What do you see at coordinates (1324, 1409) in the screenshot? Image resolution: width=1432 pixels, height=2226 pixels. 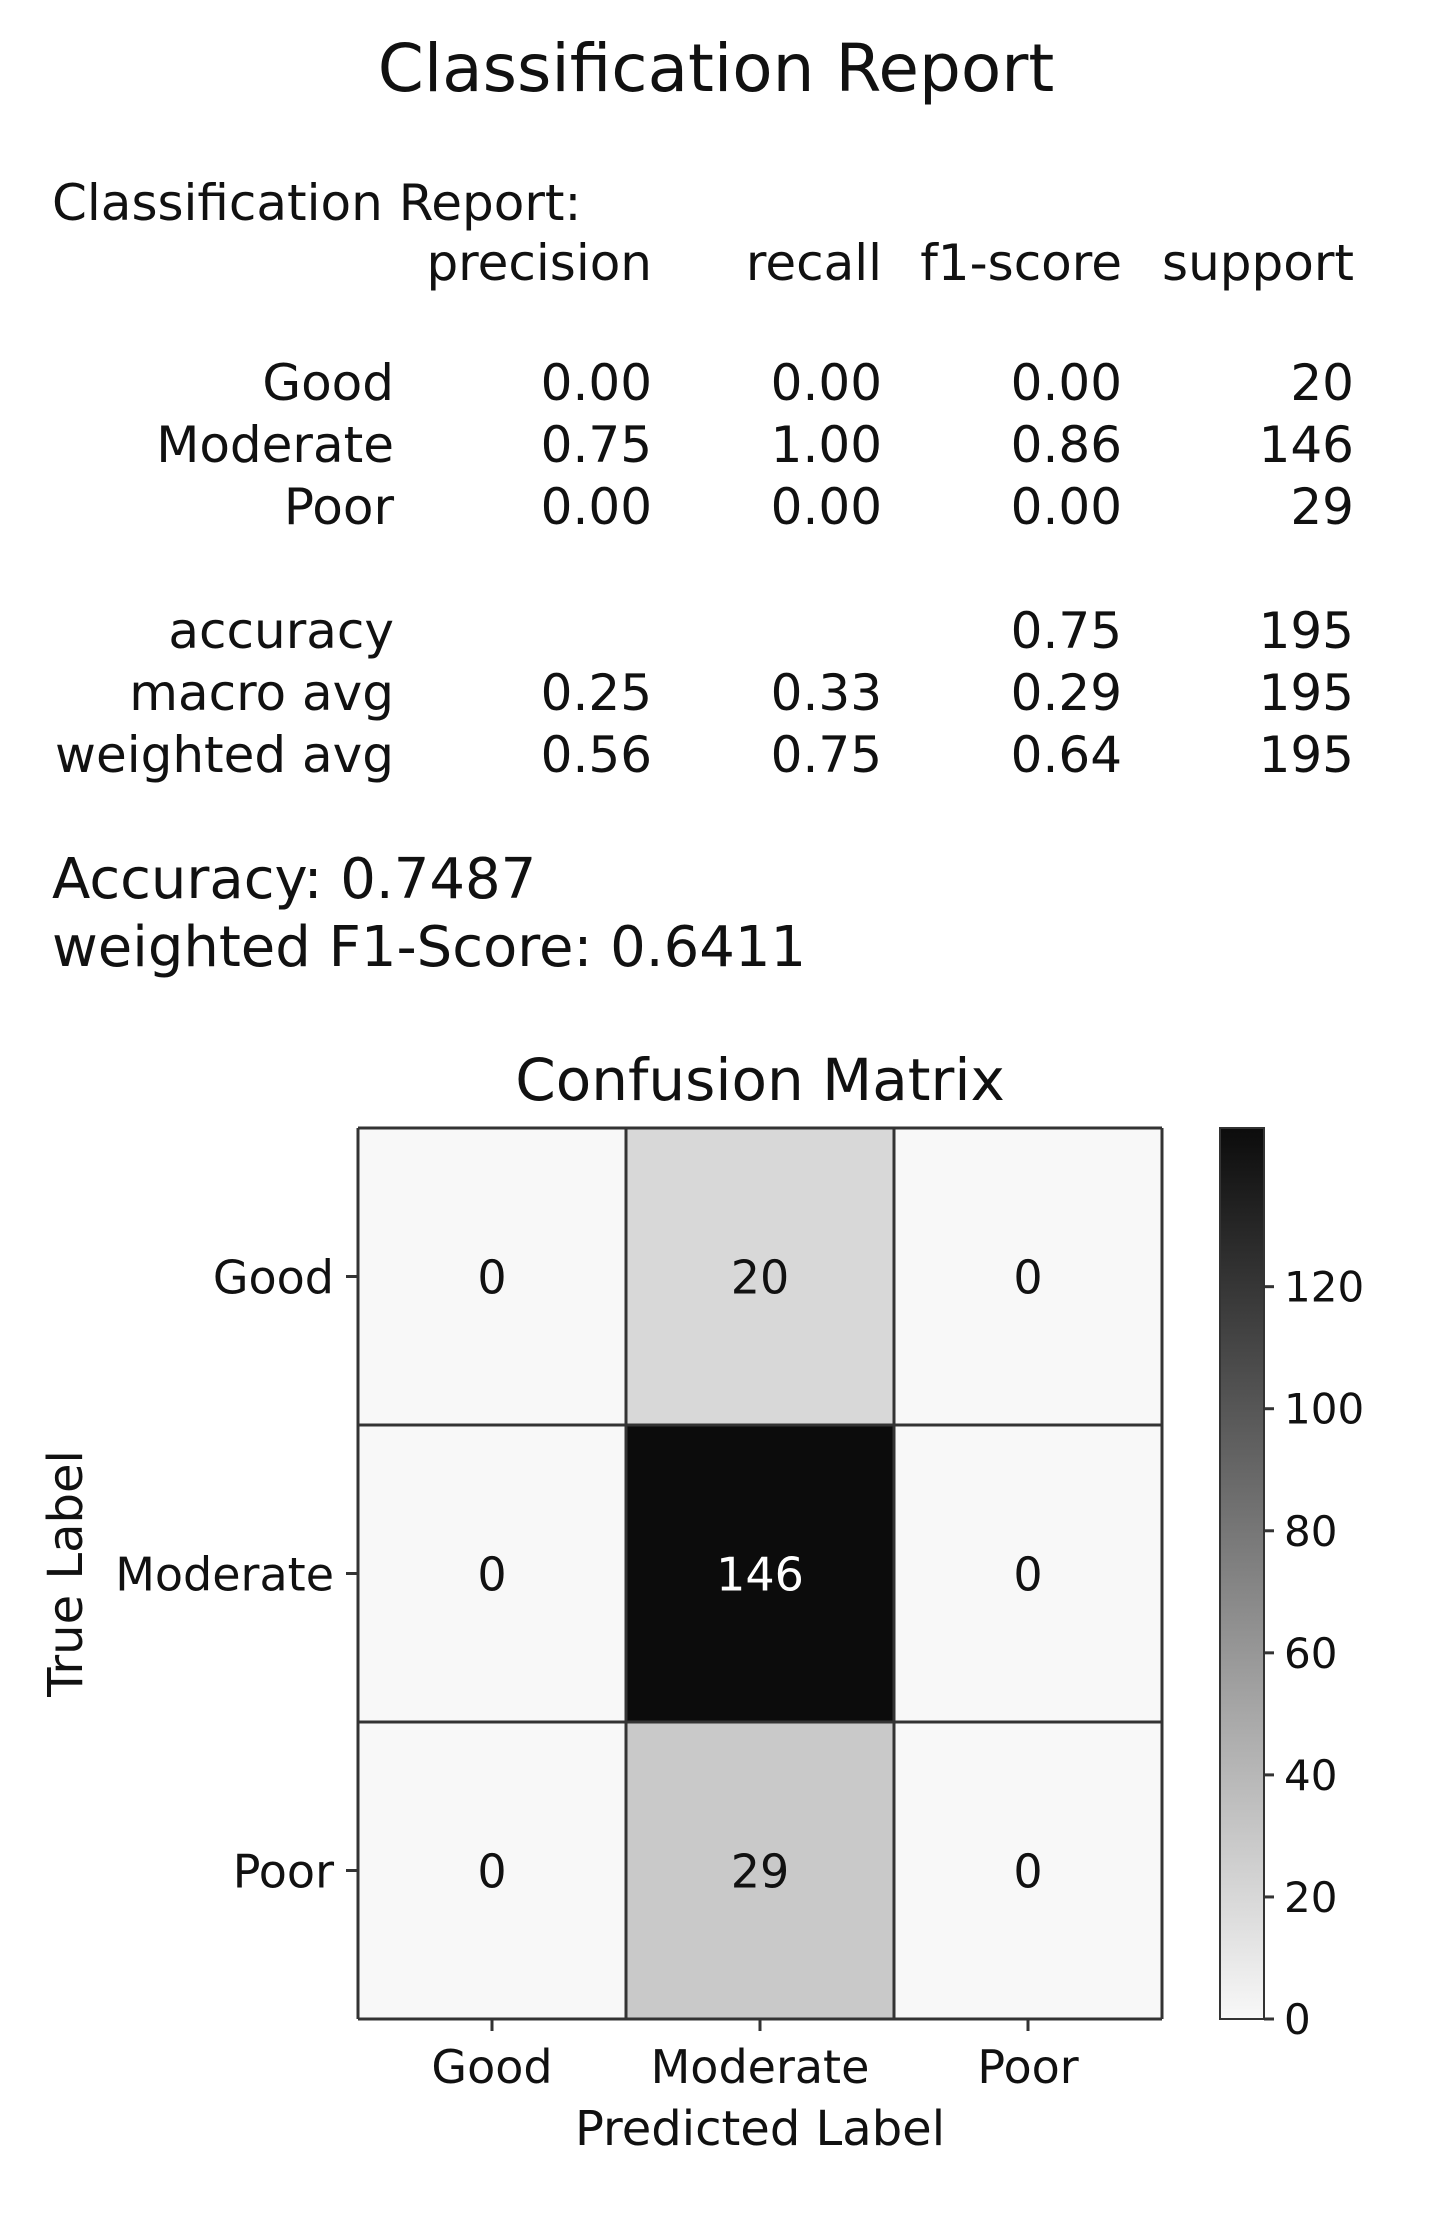 I see `colorbar-tick-label: 100` at bounding box center [1324, 1409].